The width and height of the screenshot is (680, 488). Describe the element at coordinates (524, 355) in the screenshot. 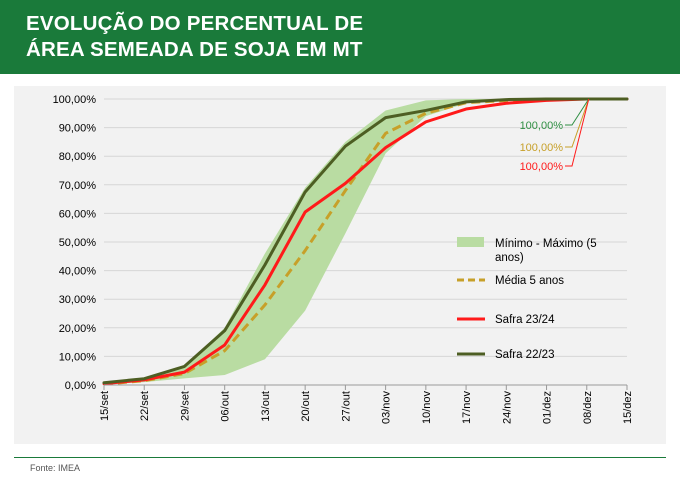

I see `legend-safra-22-23-label: Safra 22/23` at that location.